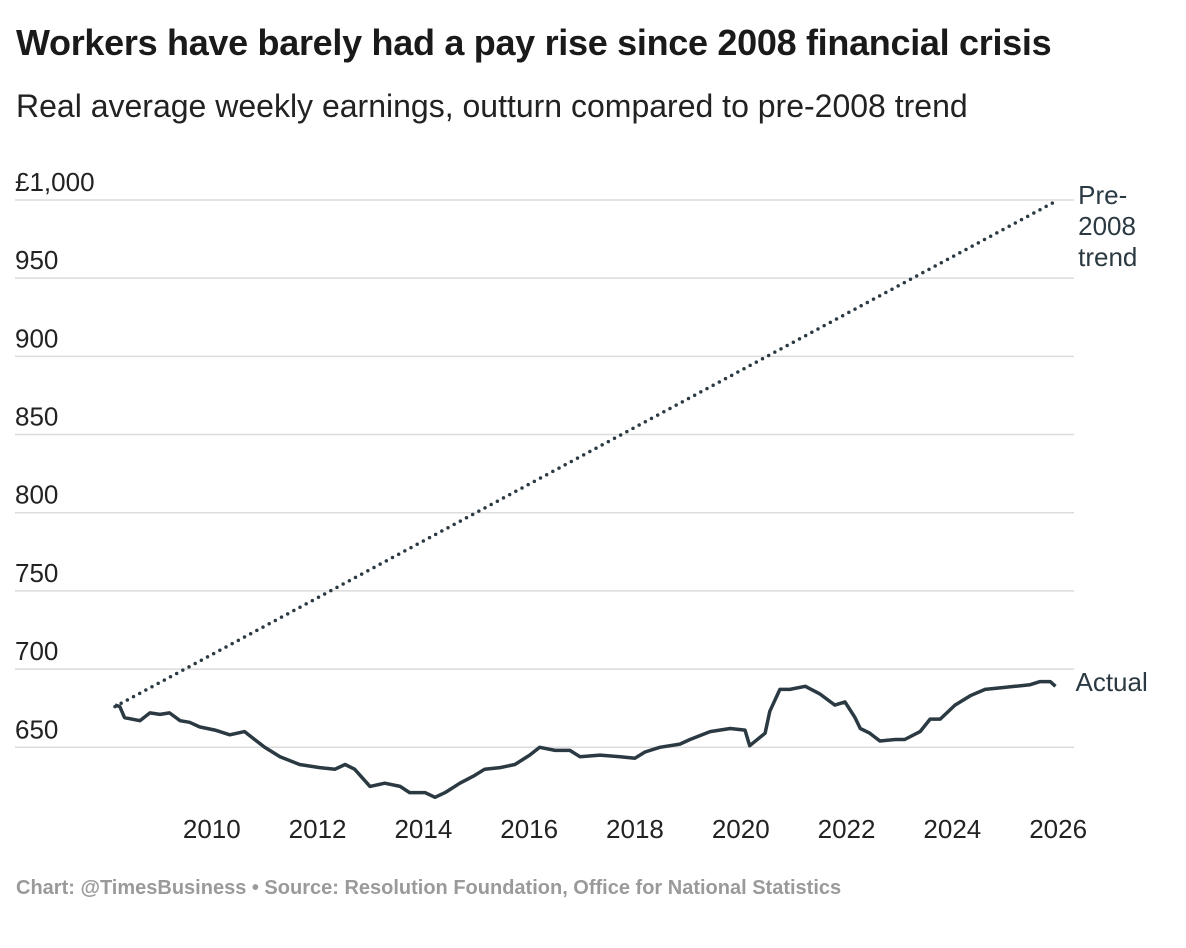  What do you see at coordinates (36, 495) in the screenshot?
I see `y-tick-label: 800` at bounding box center [36, 495].